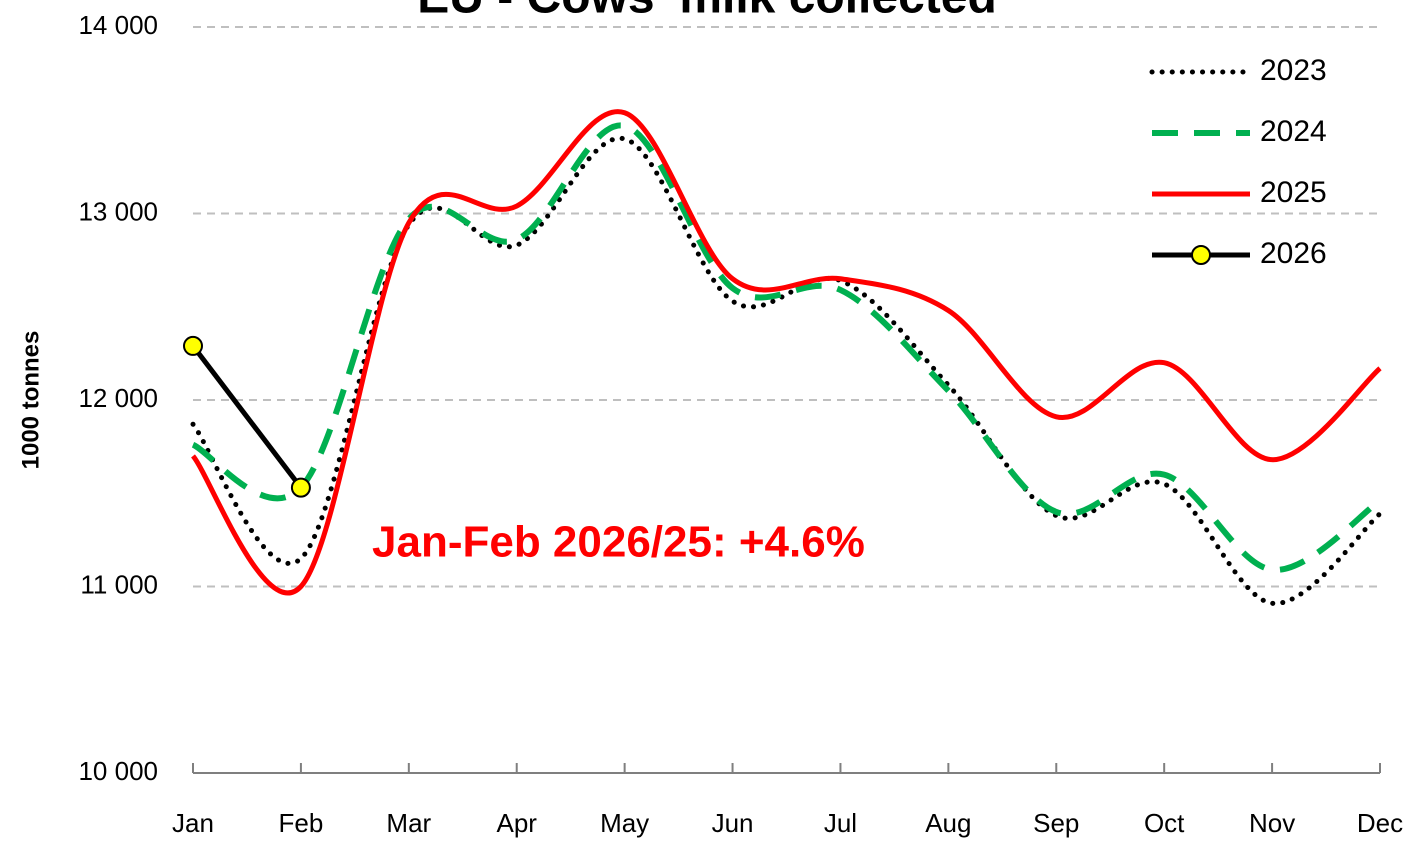  Describe the element at coordinates (301, 823) in the screenshot. I see `x-tick-label: Feb` at that location.